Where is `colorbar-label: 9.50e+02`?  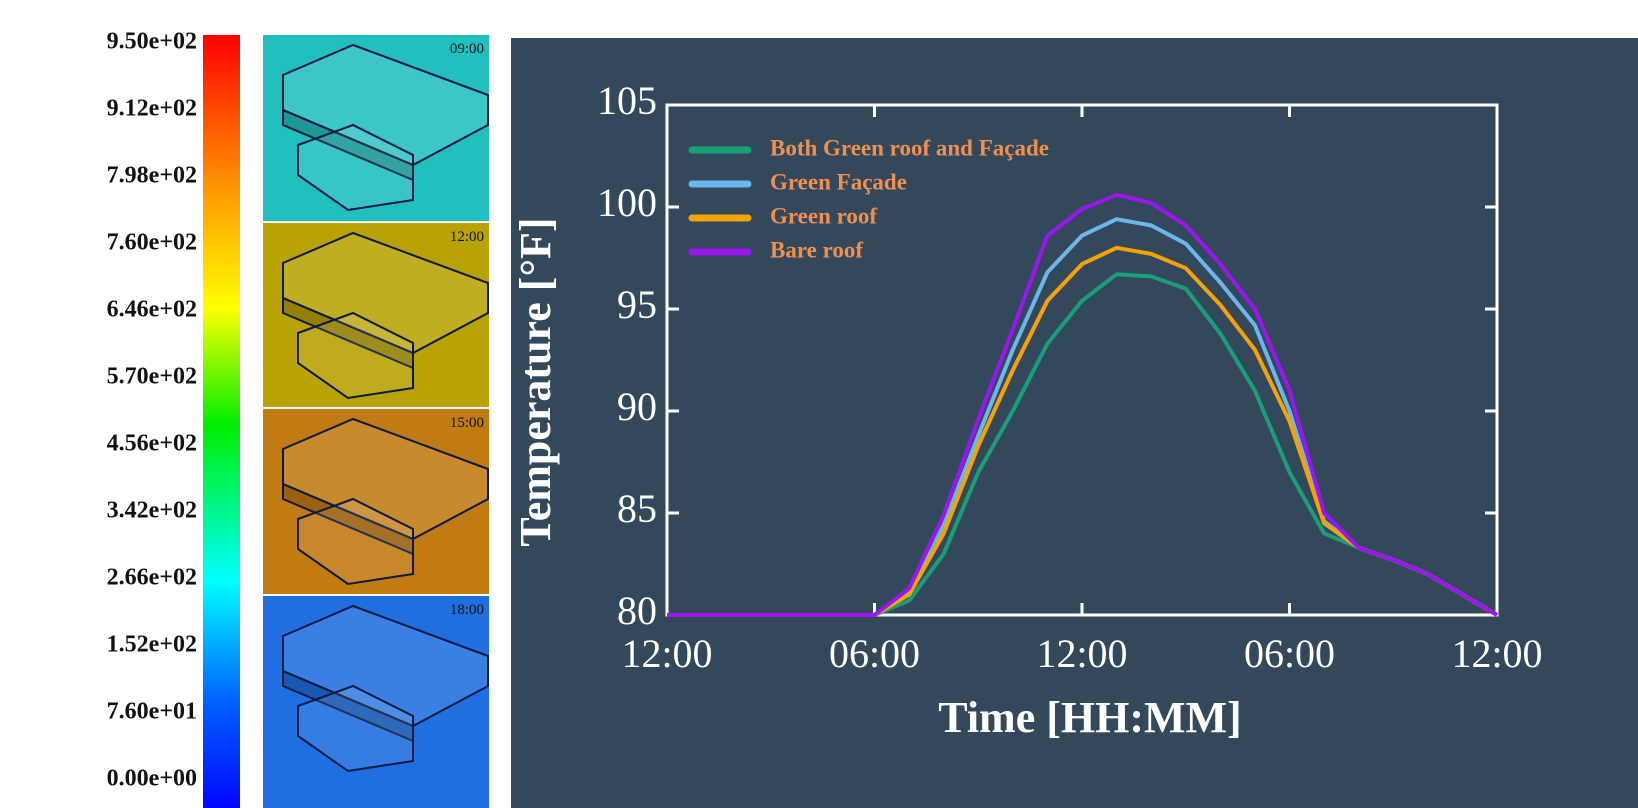
colorbar-label: 9.50e+02 is located at coordinates (152, 42).